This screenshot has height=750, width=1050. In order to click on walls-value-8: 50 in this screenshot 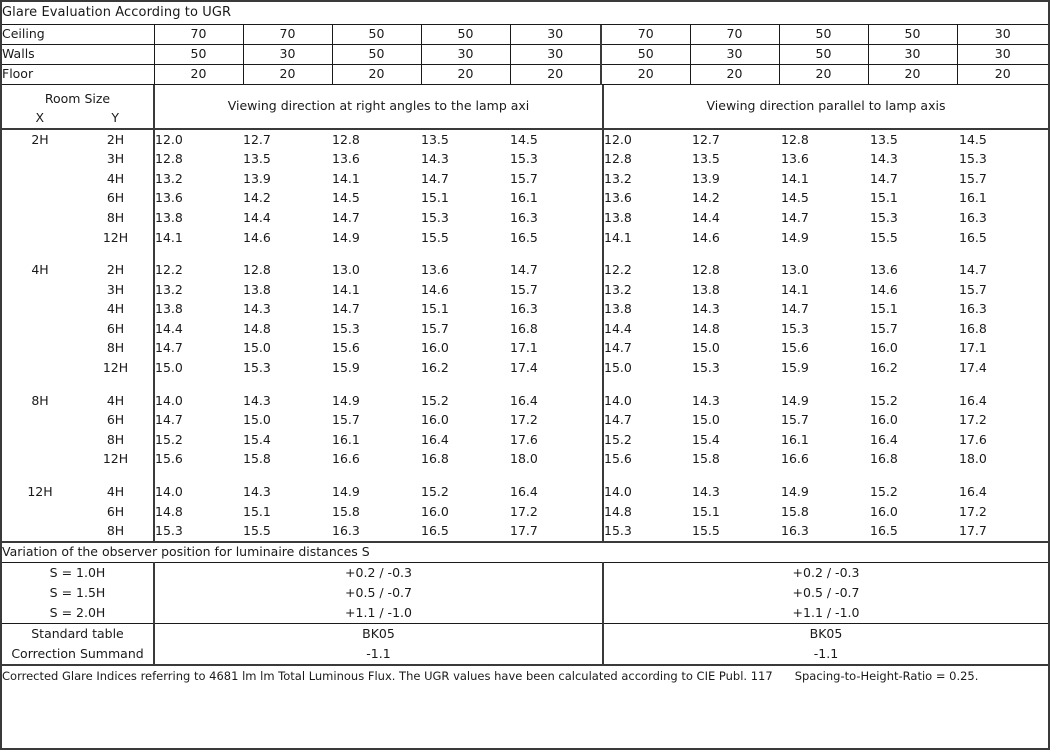, I will do `click(824, 54)`.